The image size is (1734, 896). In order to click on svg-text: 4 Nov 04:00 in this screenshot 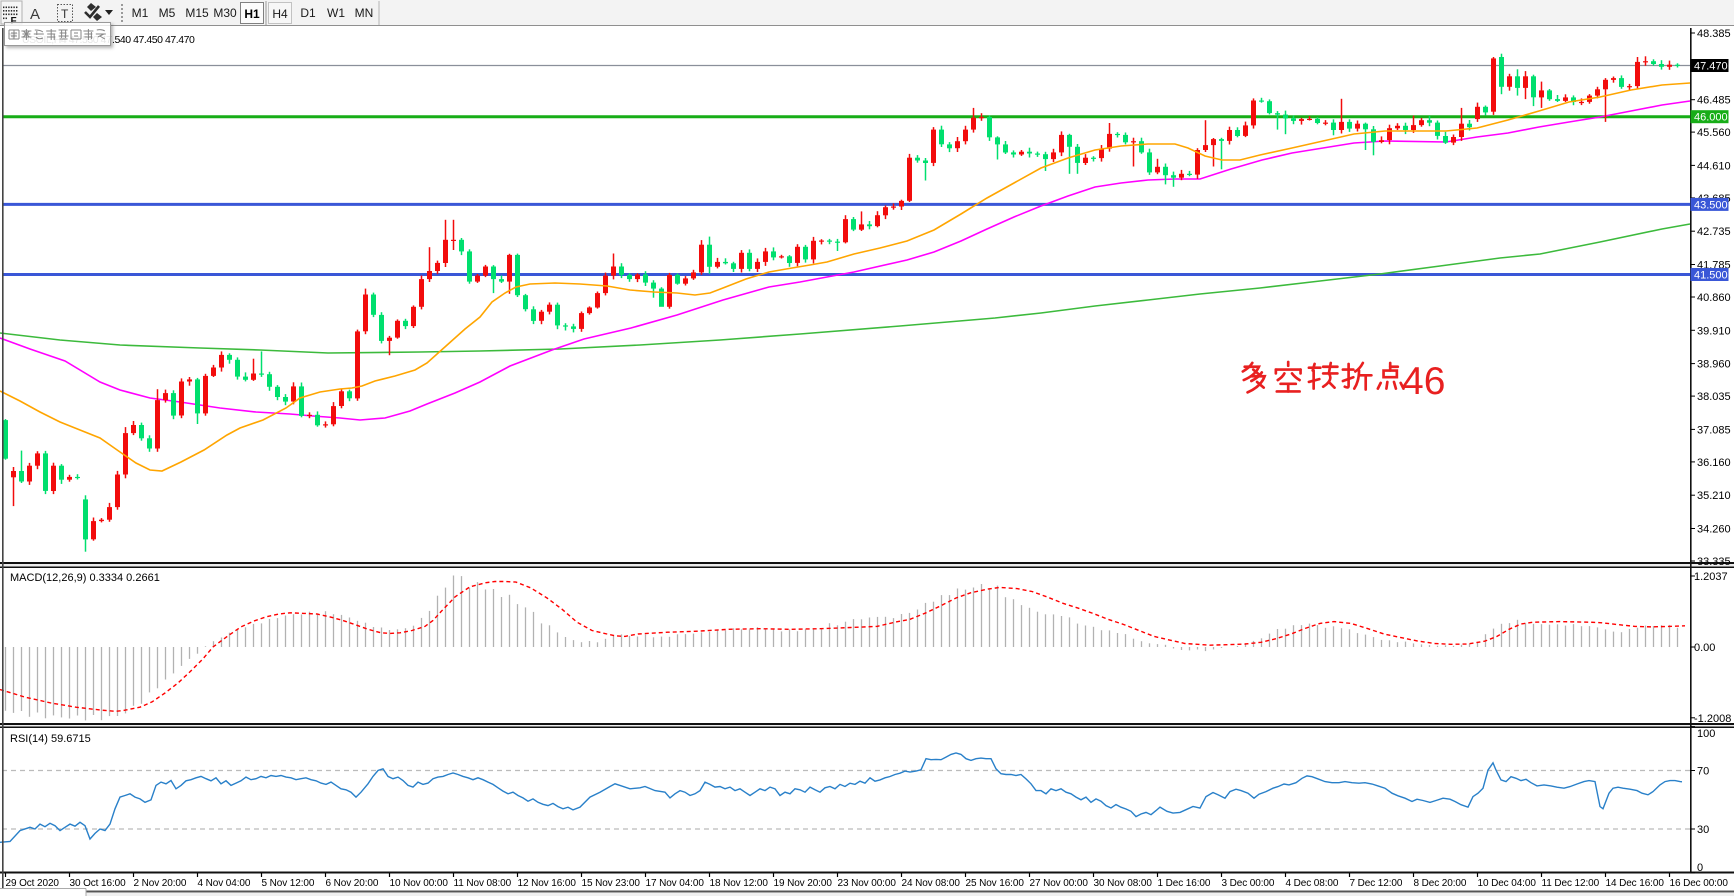, I will do `click(224, 883)`.